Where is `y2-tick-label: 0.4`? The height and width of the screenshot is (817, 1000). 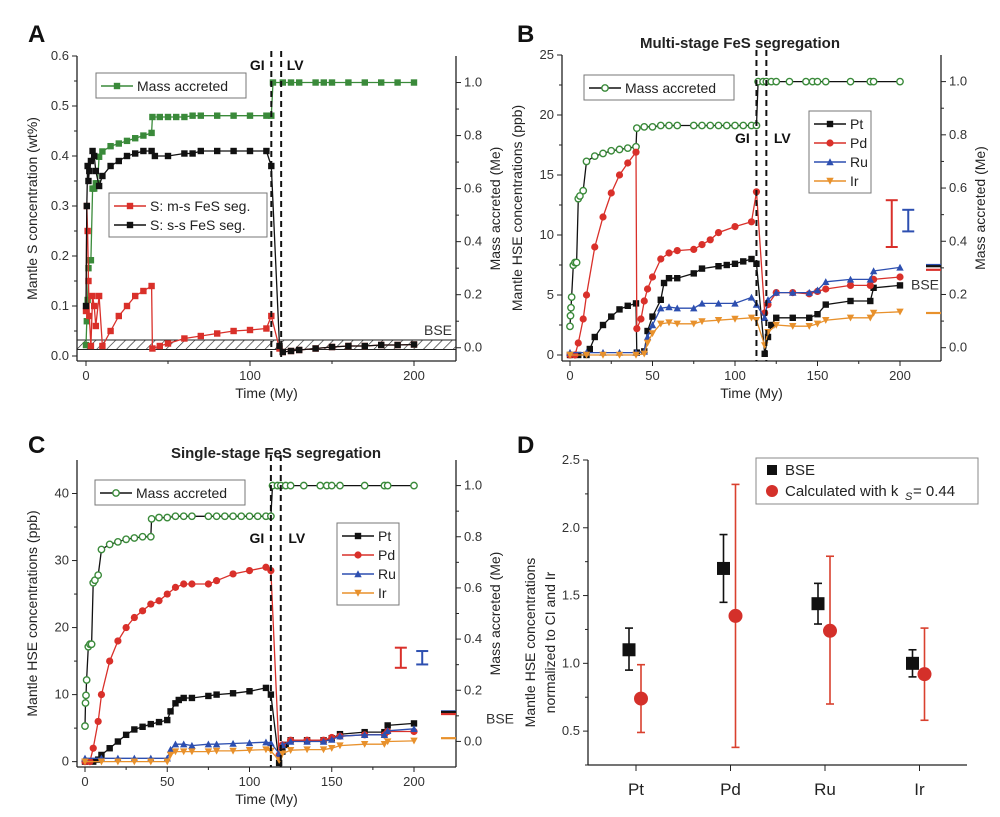
y2-tick-label: 0.4 is located at coordinates (473, 638).